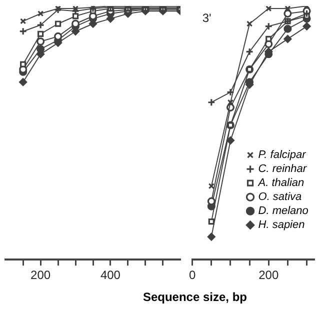 The width and height of the screenshot is (320, 320). Describe the element at coordinates (280, 197) in the screenshot. I see `legend-label: O. sativa` at that location.